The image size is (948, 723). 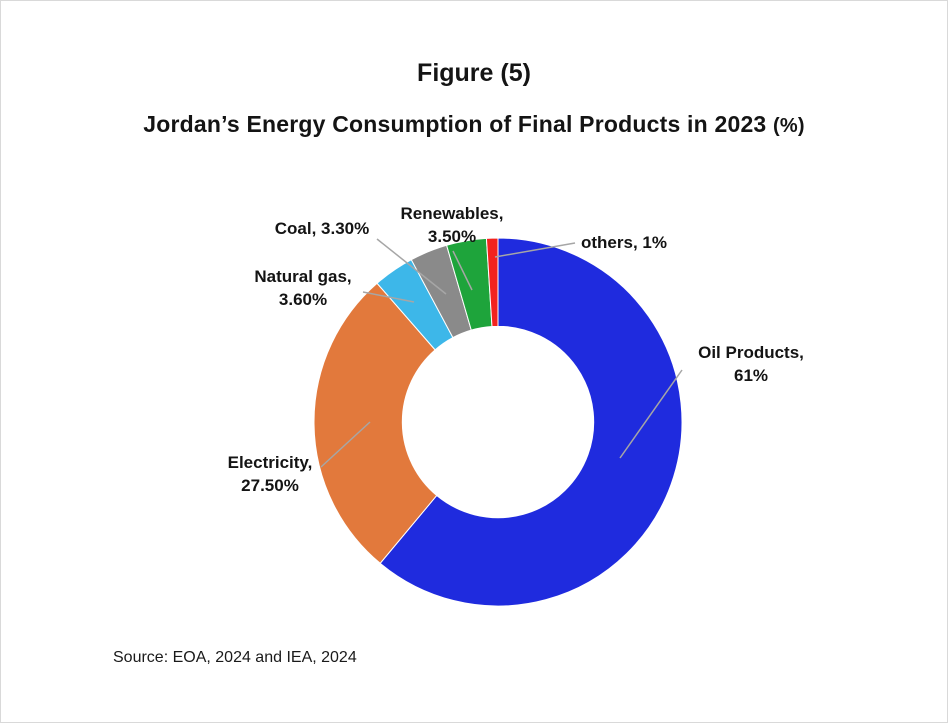 What do you see at coordinates (270, 462) in the screenshot?
I see `slice-label-electricity-line1: Electricity,` at bounding box center [270, 462].